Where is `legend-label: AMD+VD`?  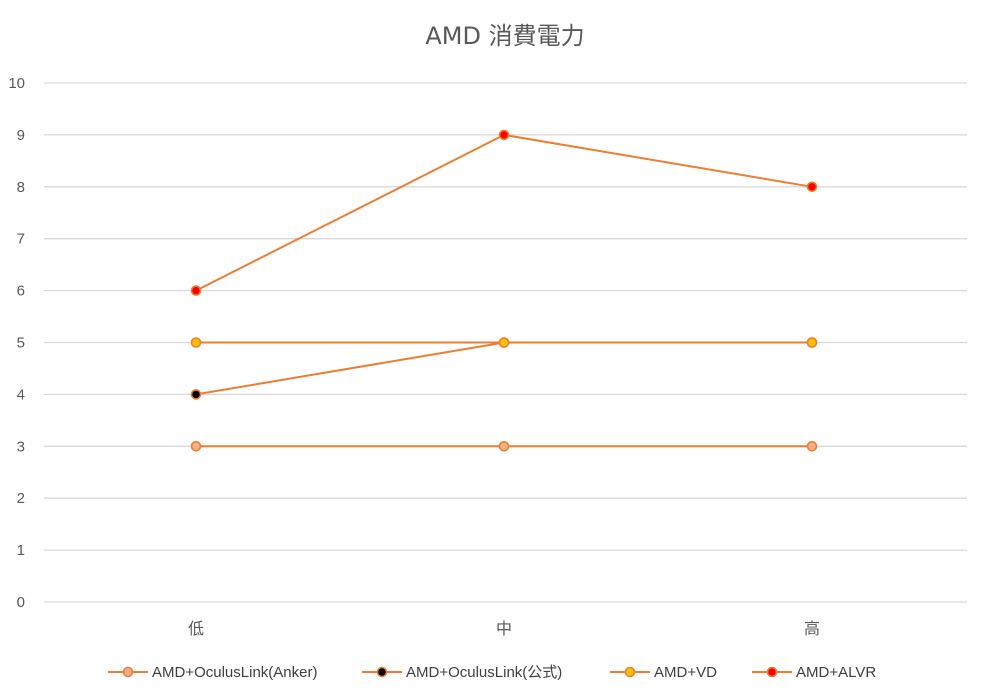
legend-label: AMD+VD is located at coordinates (685, 672).